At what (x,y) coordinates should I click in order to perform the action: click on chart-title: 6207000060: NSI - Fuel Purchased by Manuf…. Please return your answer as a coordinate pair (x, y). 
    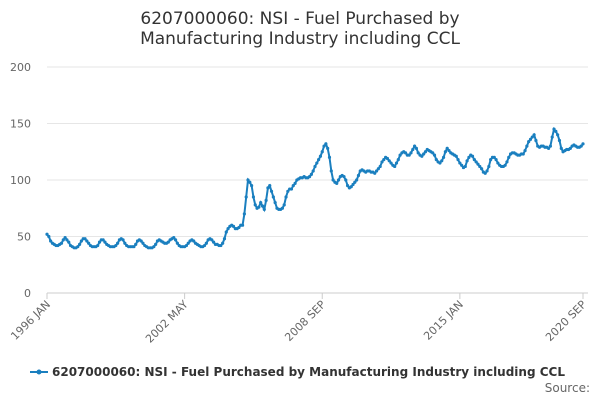
    Looking at the image, I should click on (300, 29).